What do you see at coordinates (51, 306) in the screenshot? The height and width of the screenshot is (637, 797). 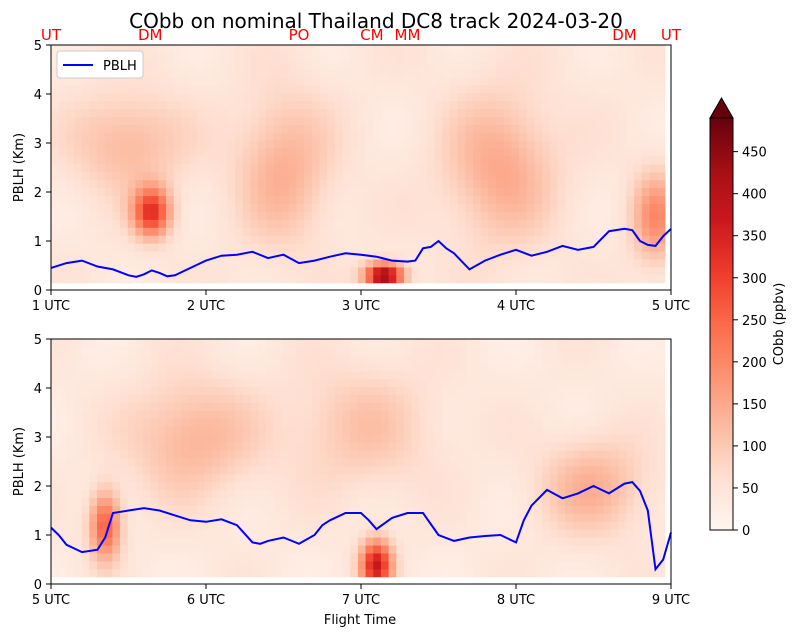 I see `x-tick-label: 1 UTC` at bounding box center [51, 306].